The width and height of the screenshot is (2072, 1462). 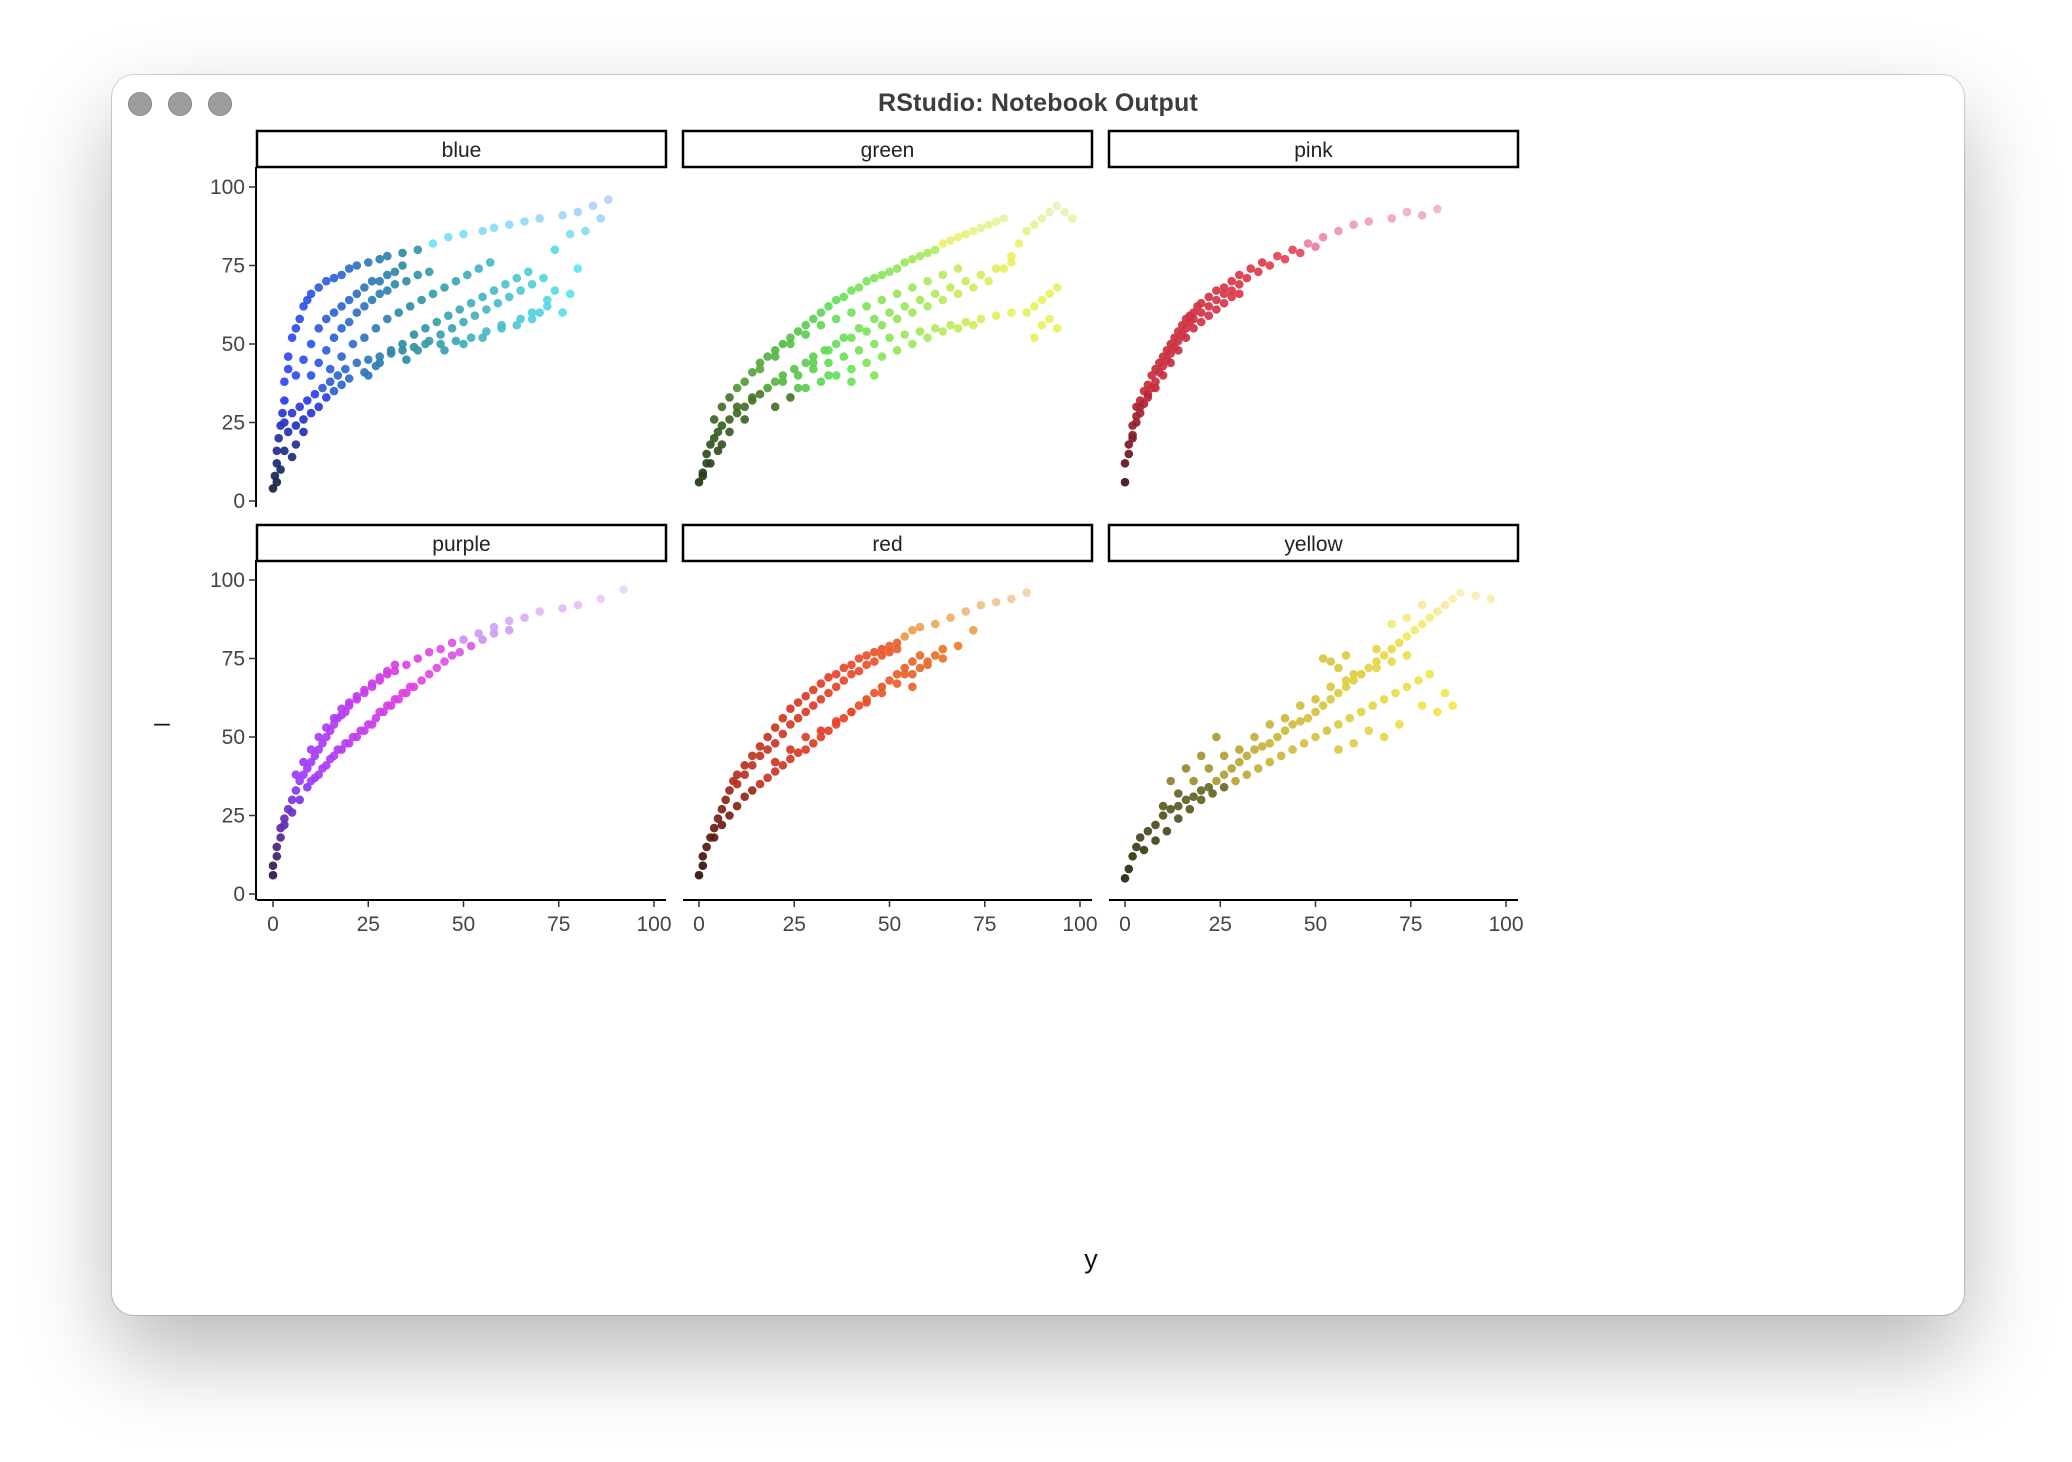 I want to click on close-window-button, so click(x=140, y=104).